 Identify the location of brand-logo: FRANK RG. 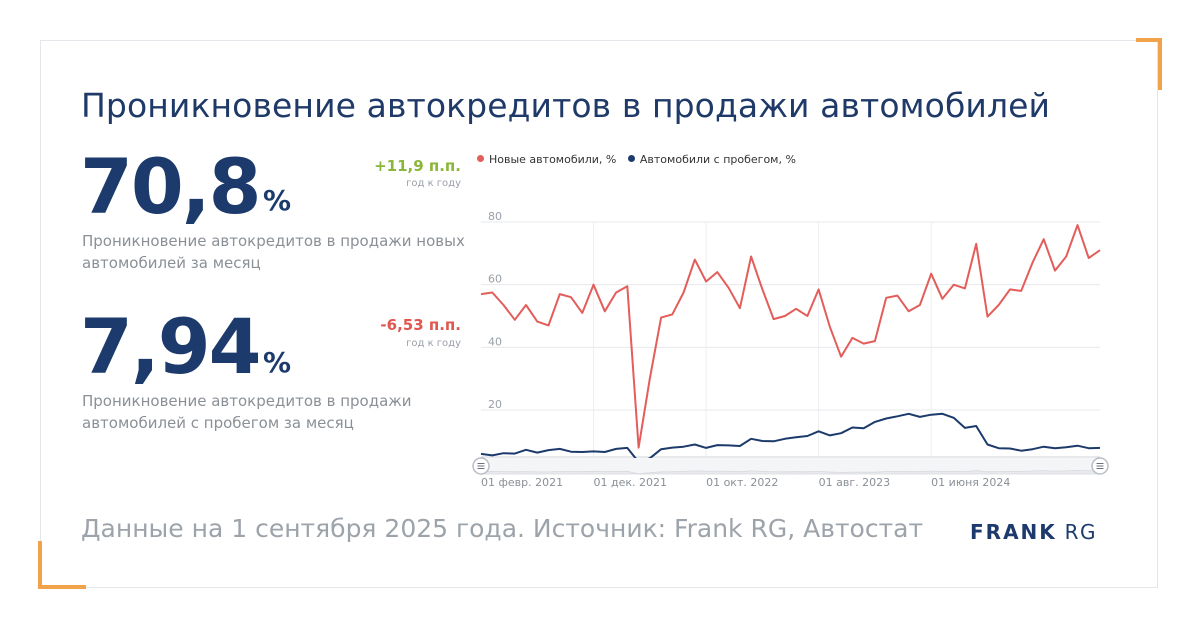
(1033, 532).